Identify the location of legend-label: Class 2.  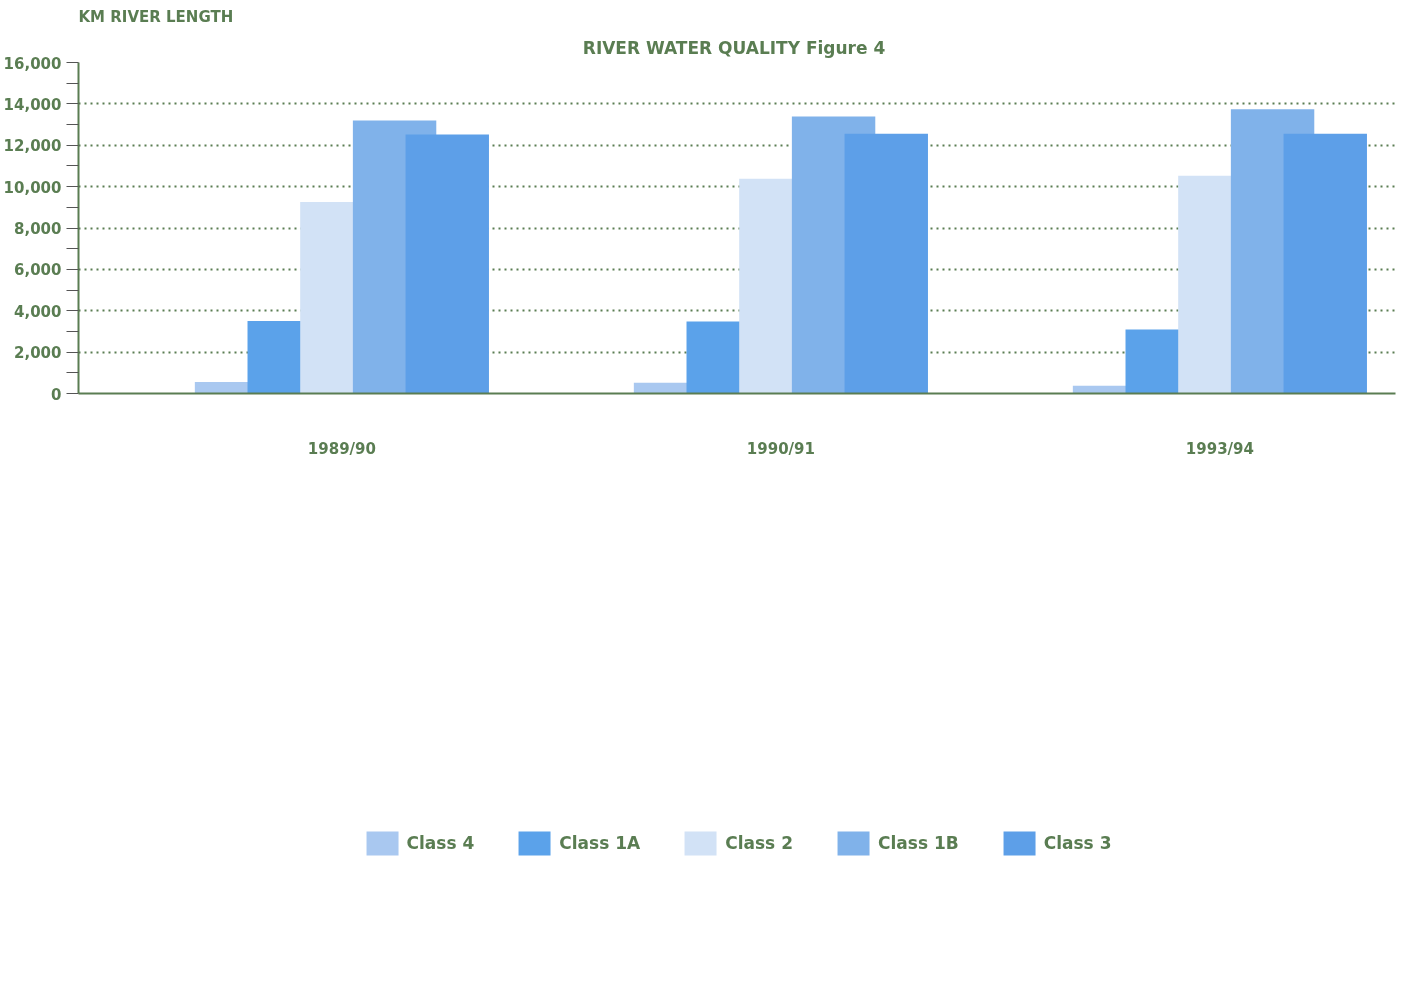
(759, 842).